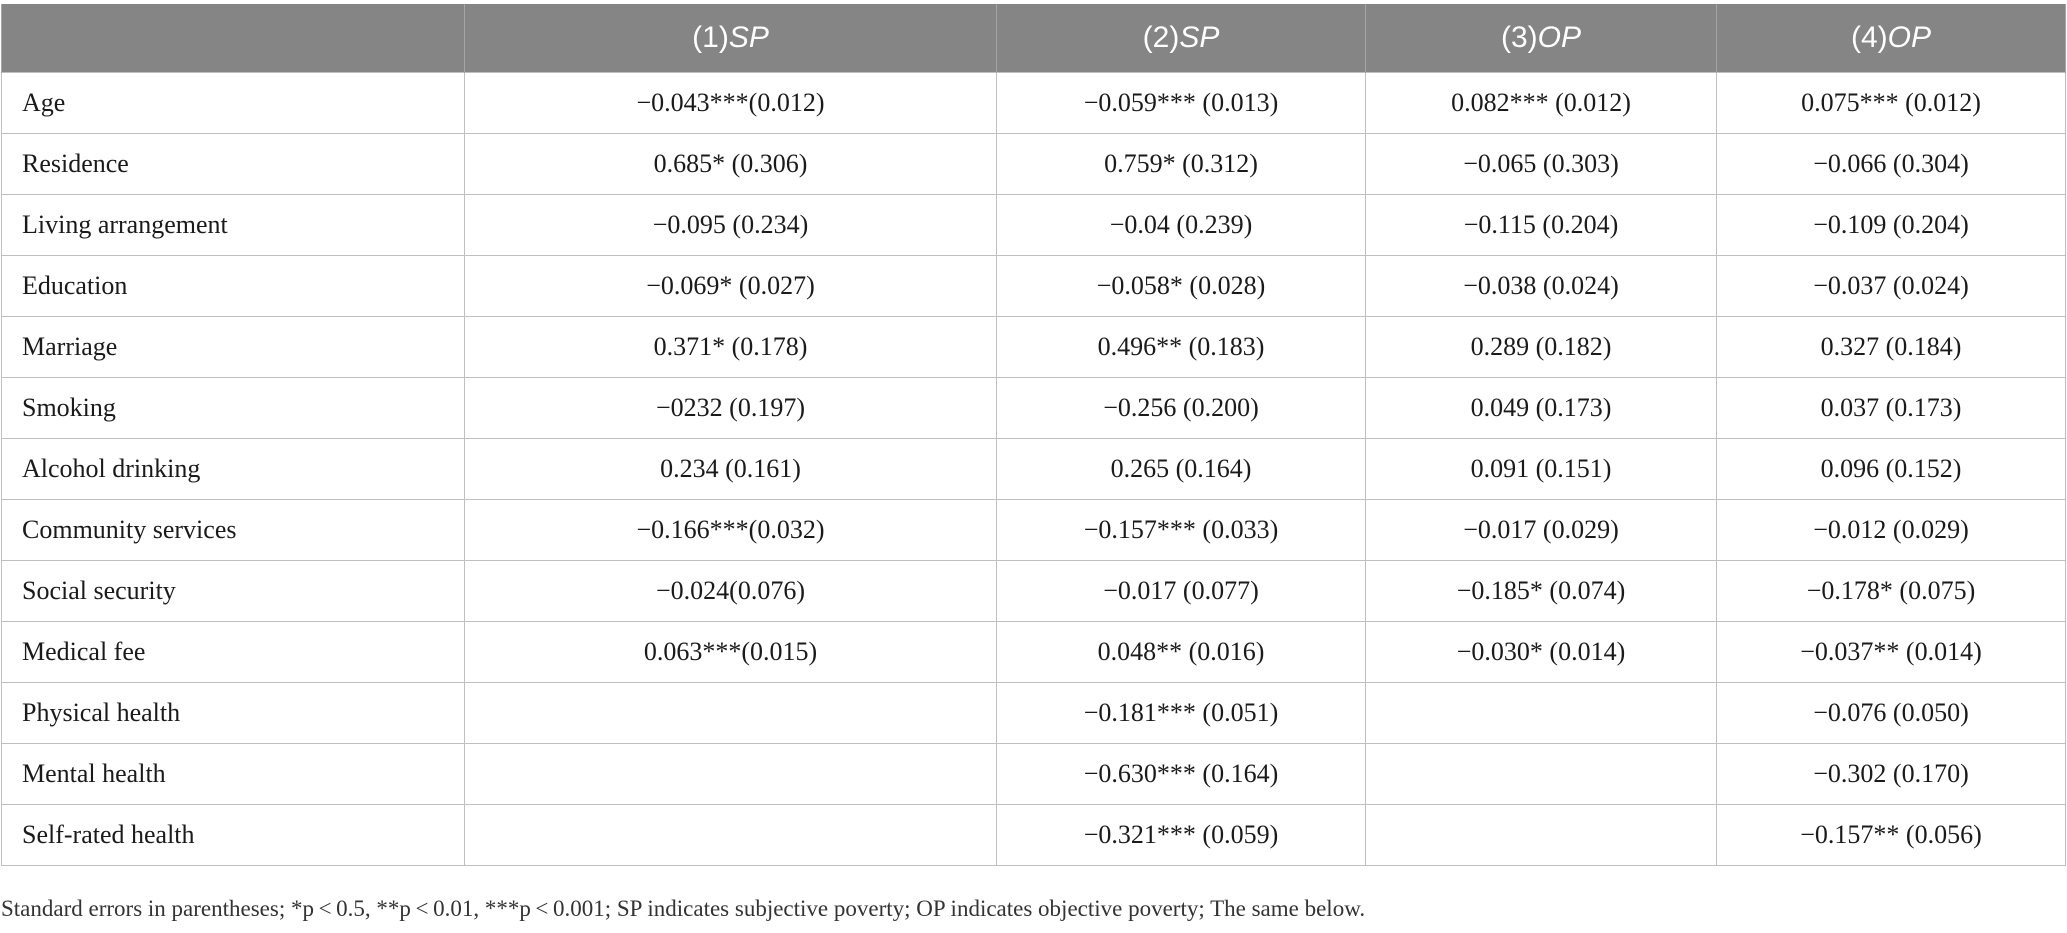 The height and width of the screenshot is (933, 2067). What do you see at coordinates (233, 530) in the screenshot?
I see `variable-name: Community services` at bounding box center [233, 530].